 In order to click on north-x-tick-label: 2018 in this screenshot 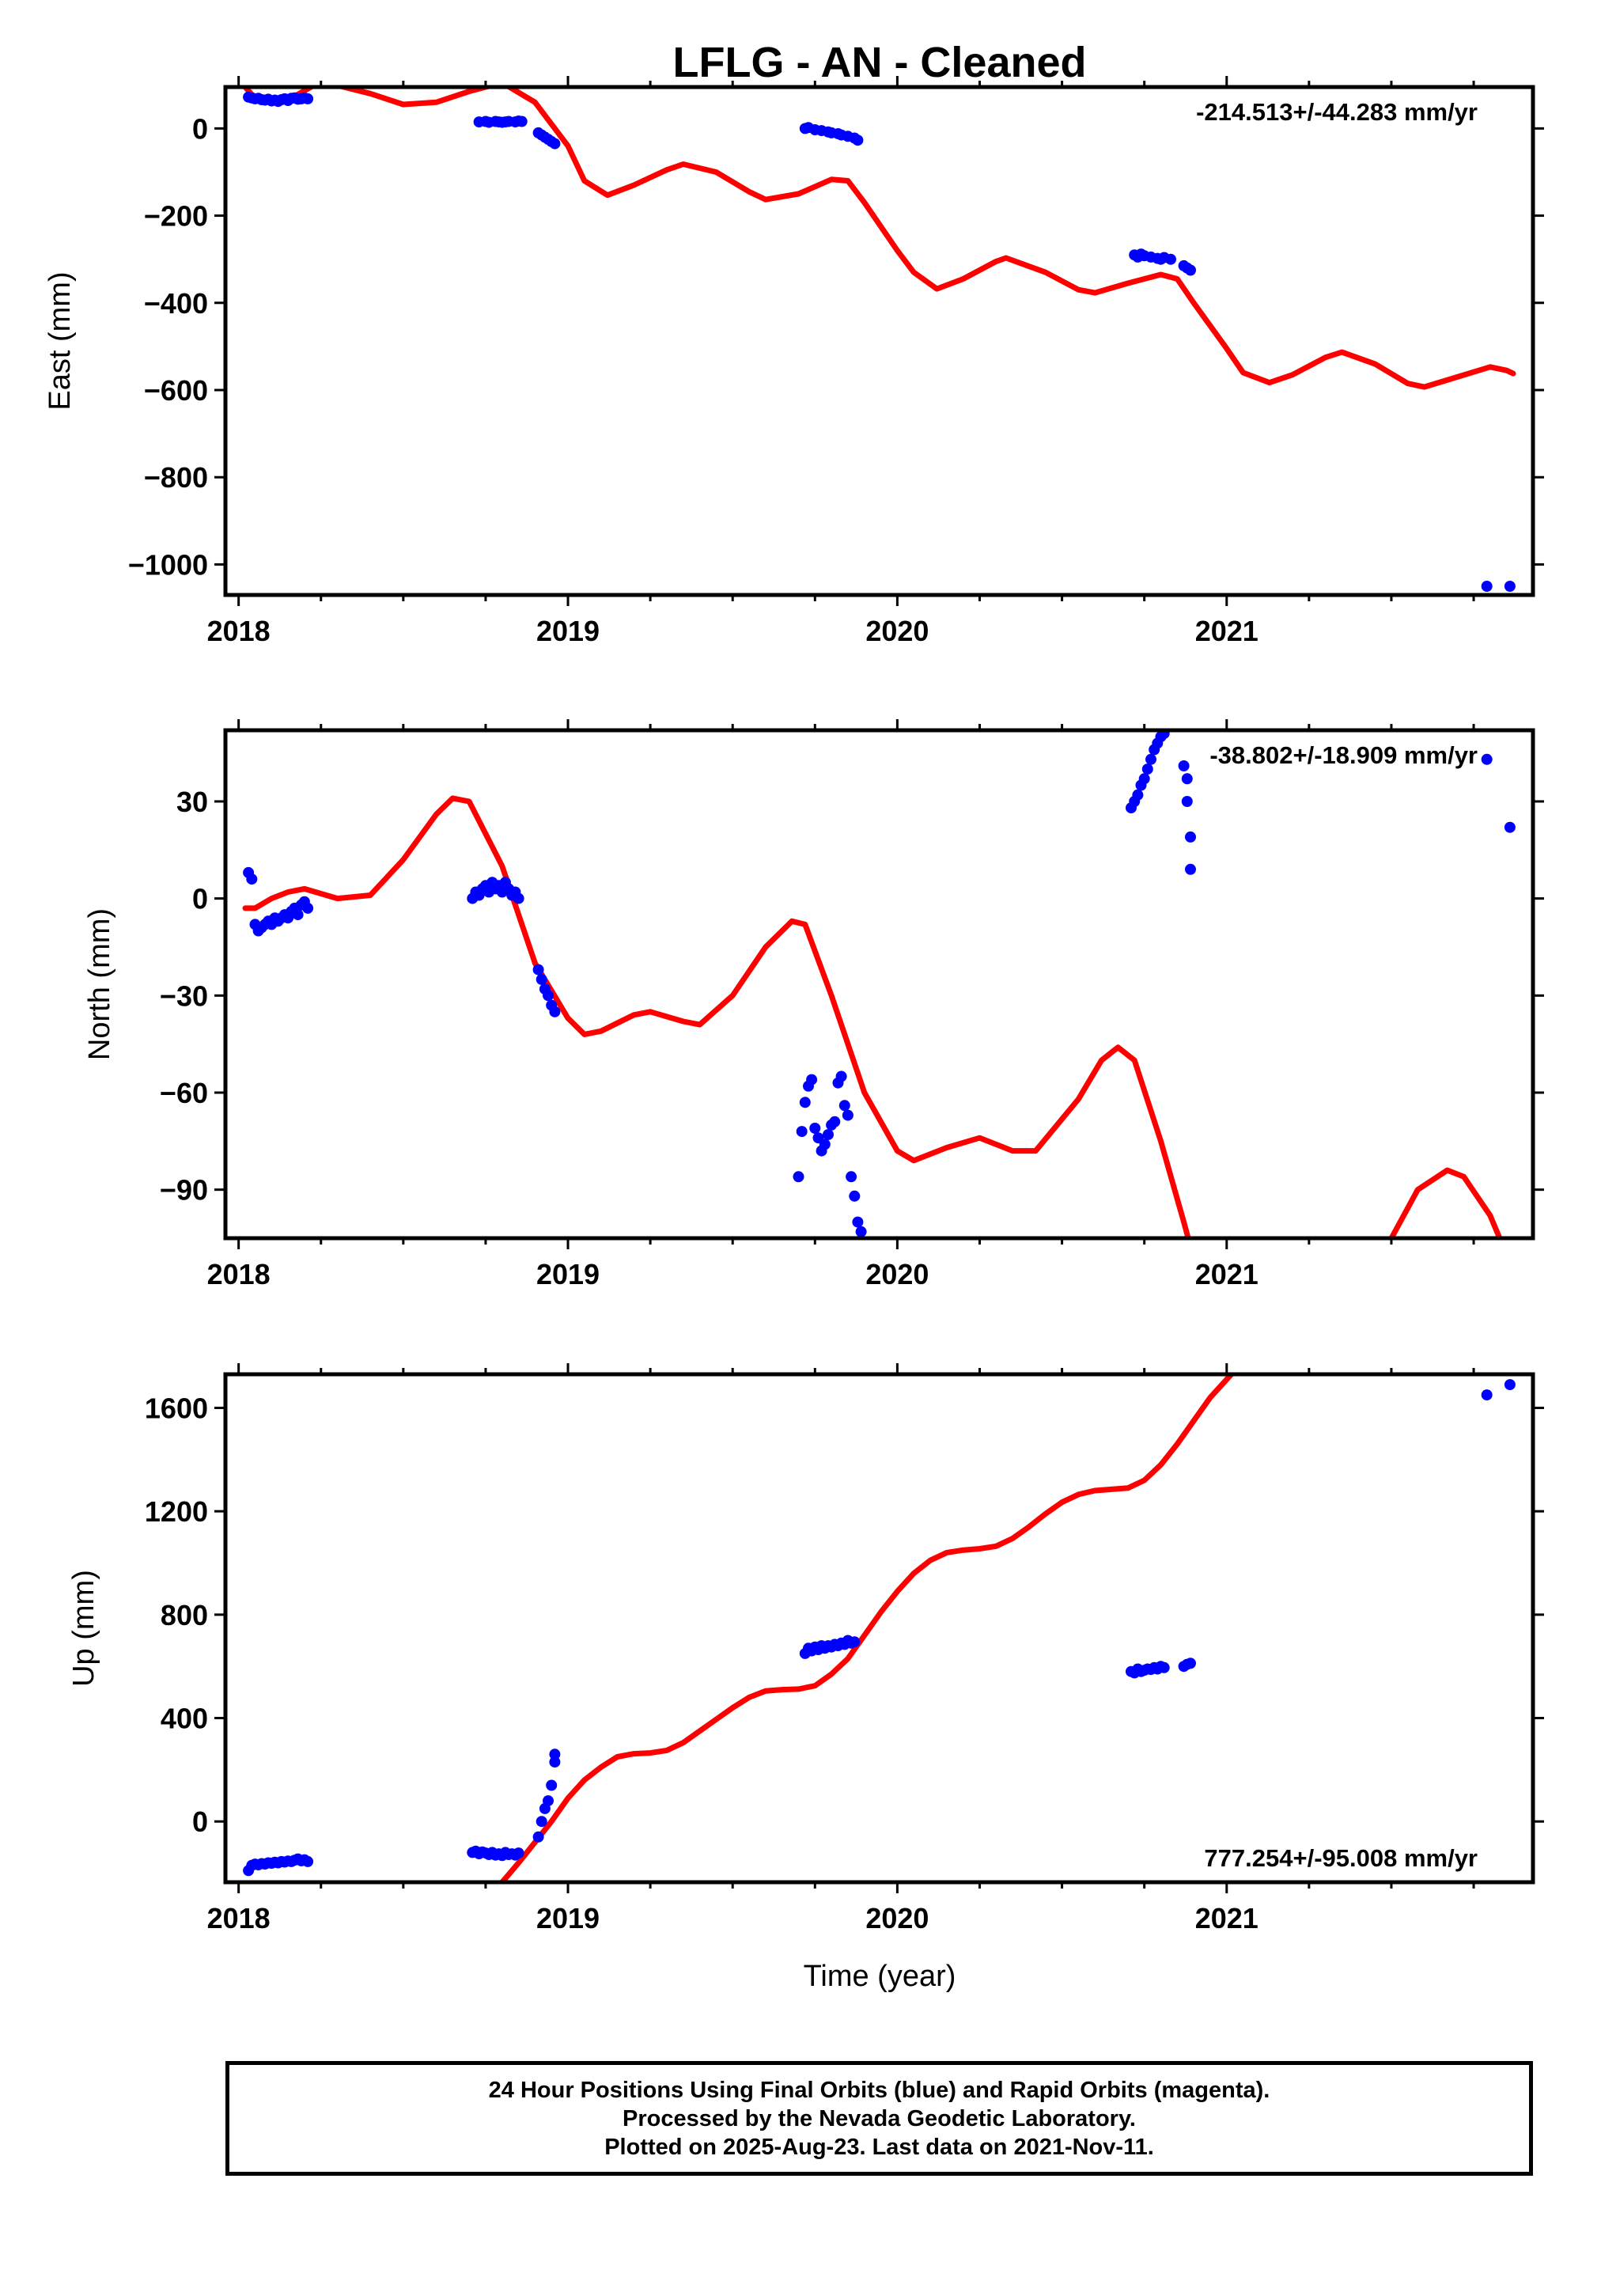, I will do `click(239, 1274)`.